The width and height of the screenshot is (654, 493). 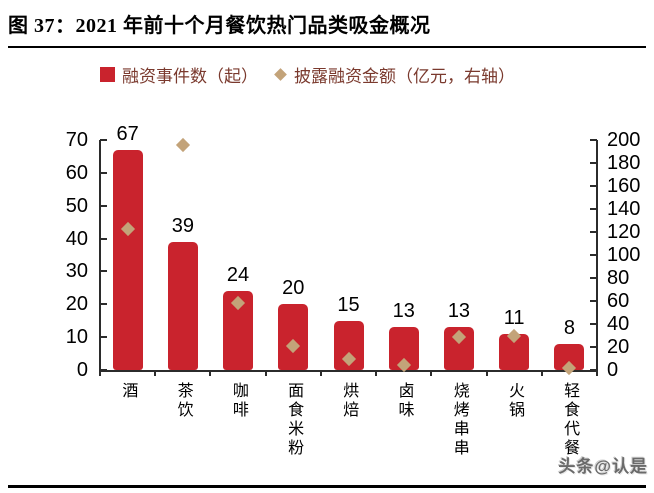 What do you see at coordinates (569, 327) in the screenshot?
I see `bar-value-label: 8` at bounding box center [569, 327].